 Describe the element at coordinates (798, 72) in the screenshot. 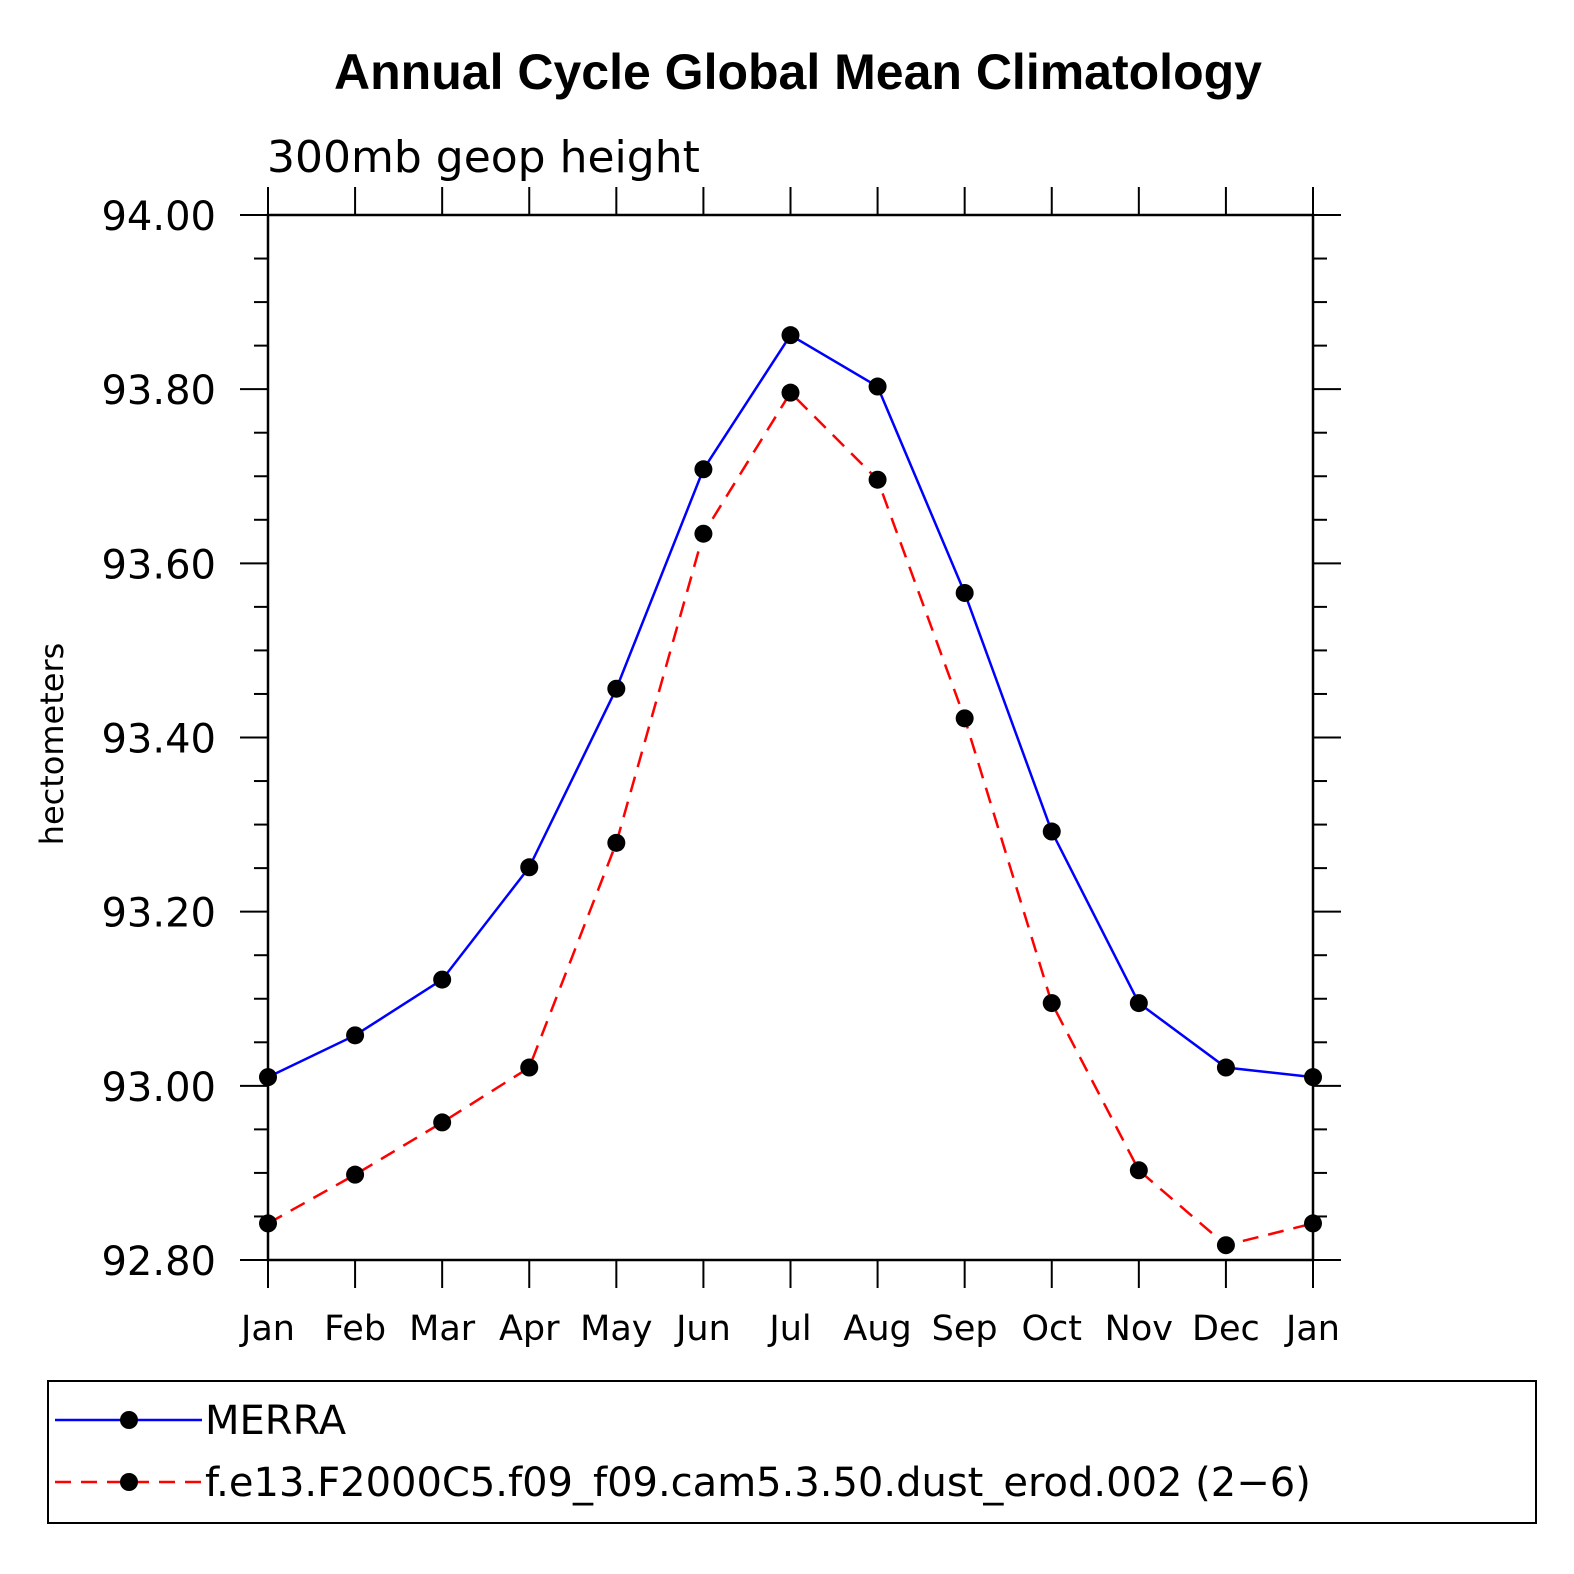

I see `chart-title: Annual Cycle Global Mean Climatology` at that location.